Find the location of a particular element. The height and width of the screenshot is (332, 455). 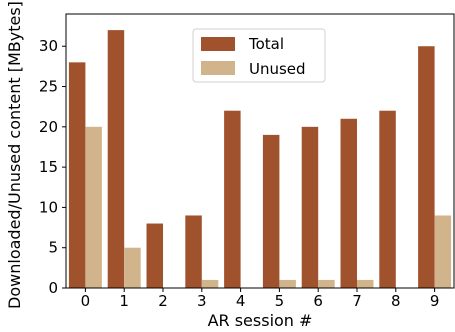

y-tick-label: 15 is located at coordinates (48, 167).